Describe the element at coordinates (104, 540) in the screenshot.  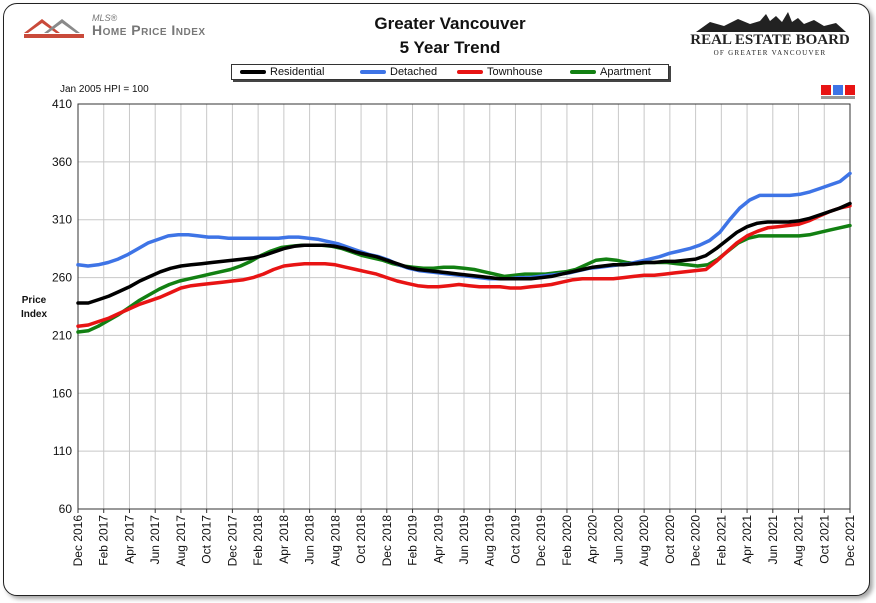
I see `x-tick-label: Feb 2017` at that location.